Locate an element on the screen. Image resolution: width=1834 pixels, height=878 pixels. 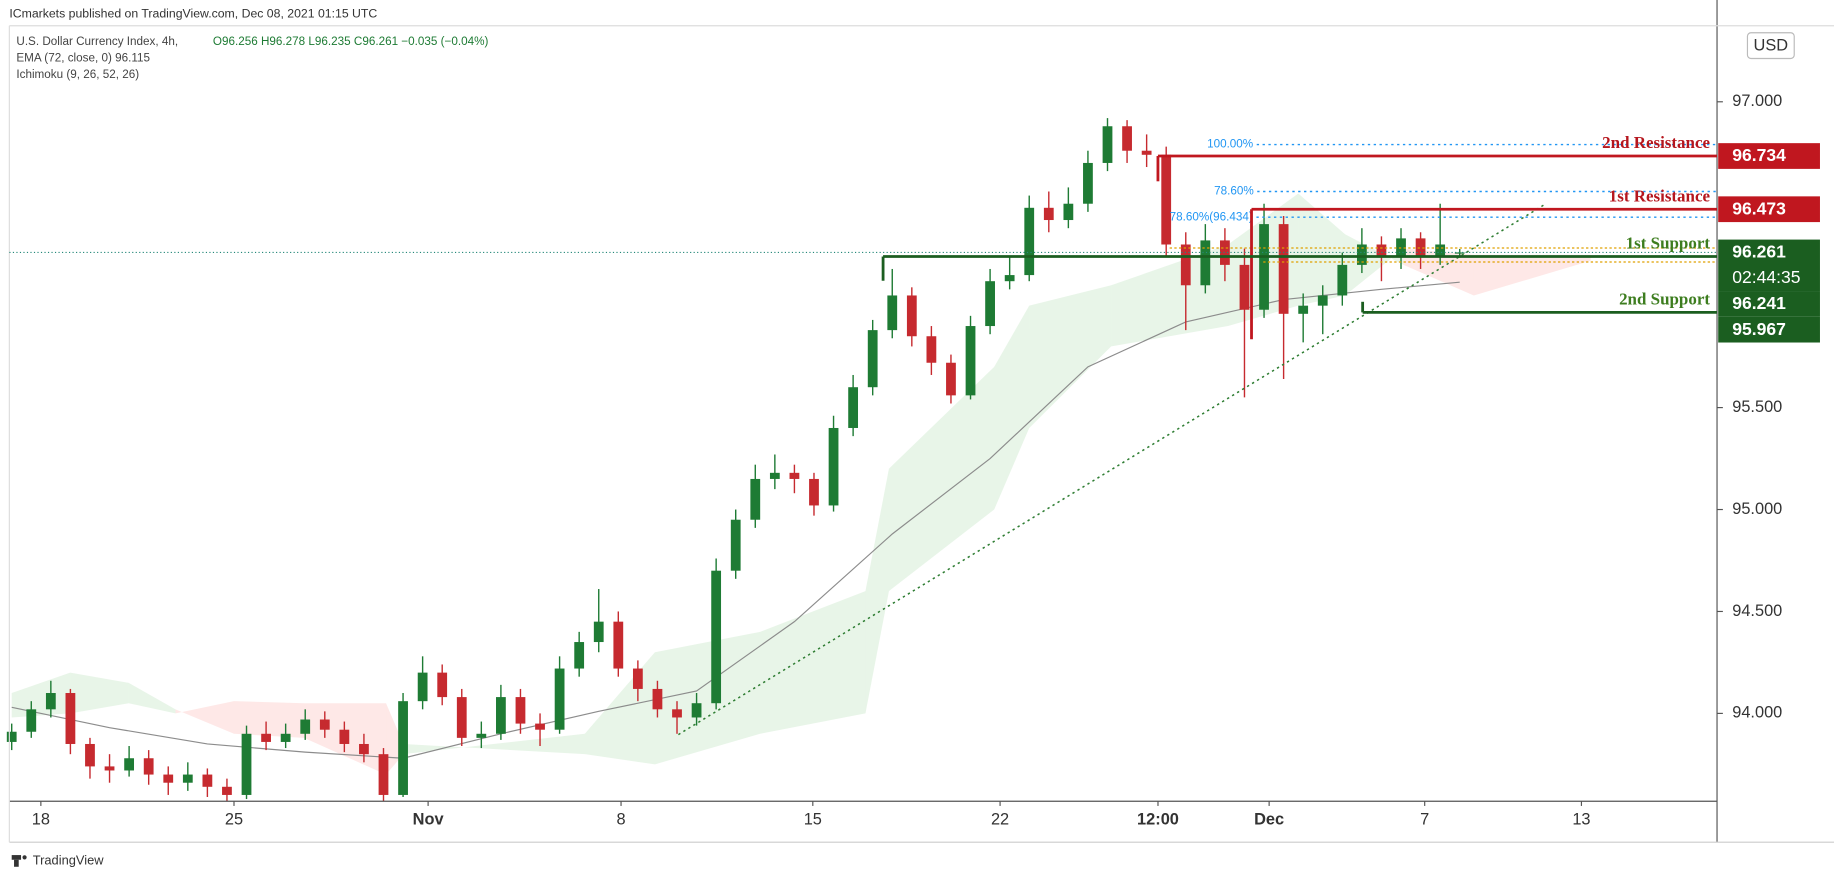
brand: TradingView is located at coordinates (68, 859).